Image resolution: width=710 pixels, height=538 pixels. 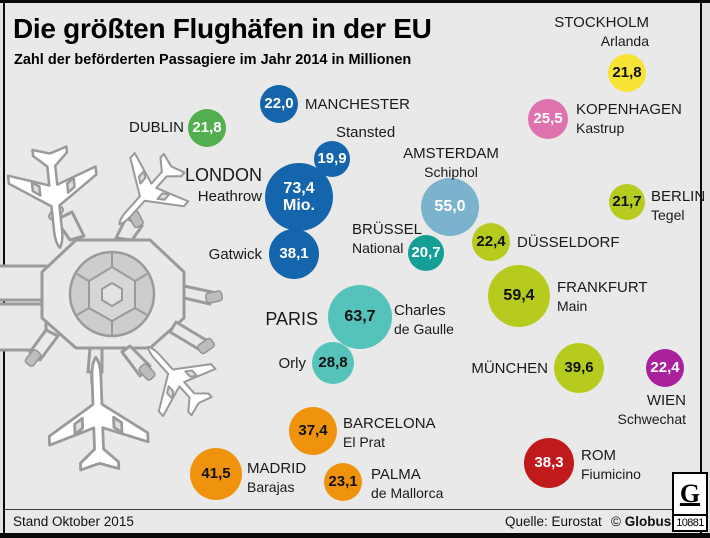 I want to click on bubble-value: 55,0, so click(x=450, y=207).